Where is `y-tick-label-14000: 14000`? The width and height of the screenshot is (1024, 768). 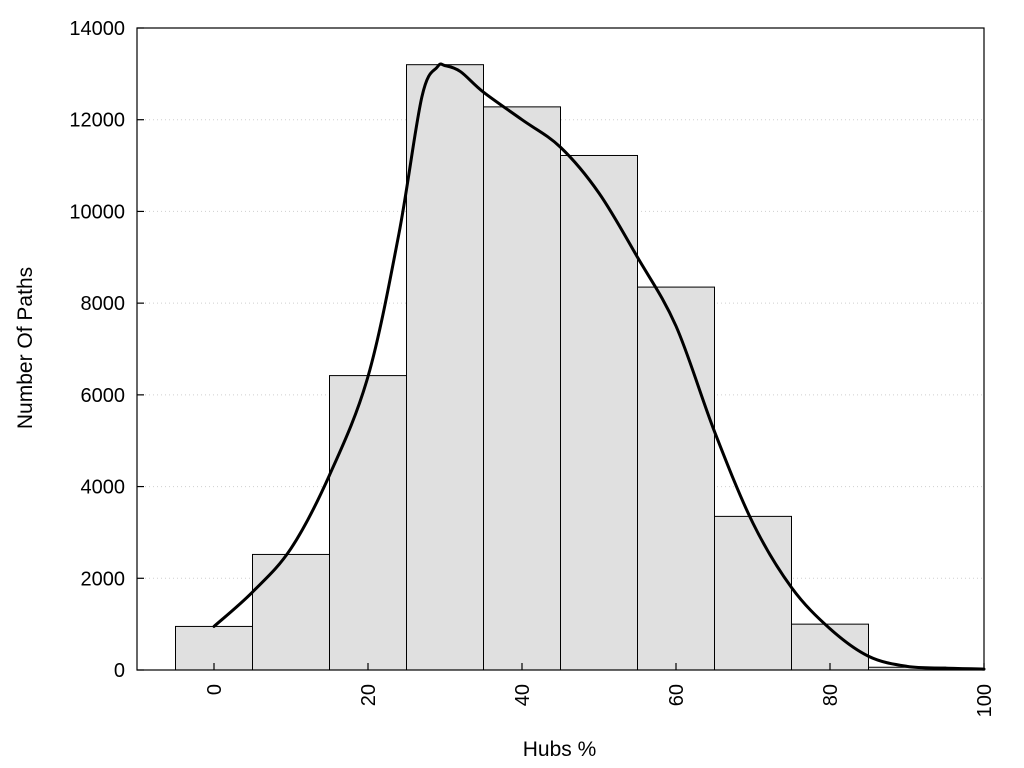
y-tick-label-14000: 14000 is located at coordinates (97, 29).